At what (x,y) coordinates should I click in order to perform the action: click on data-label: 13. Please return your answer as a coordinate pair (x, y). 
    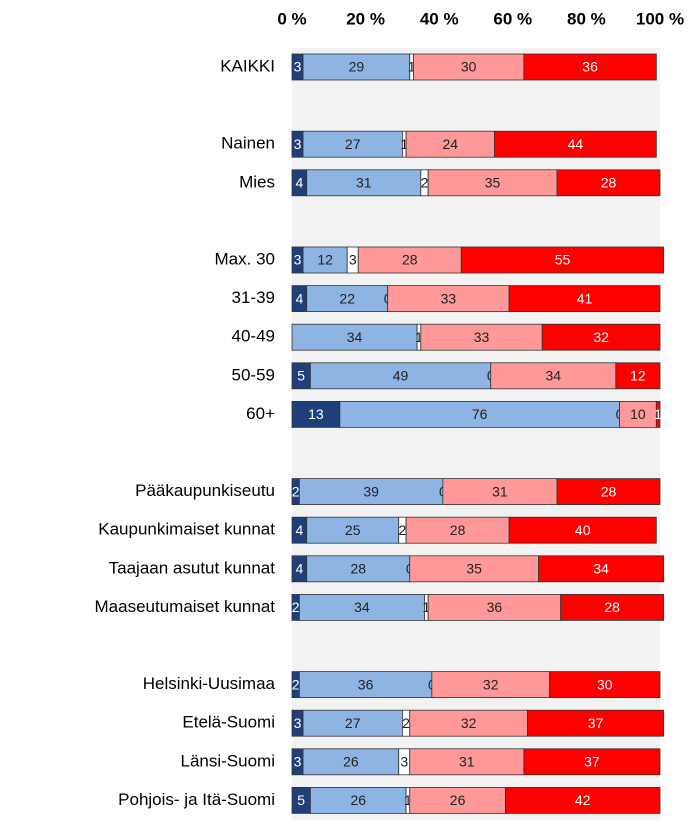
    Looking at the image, I should click on (316, 414).